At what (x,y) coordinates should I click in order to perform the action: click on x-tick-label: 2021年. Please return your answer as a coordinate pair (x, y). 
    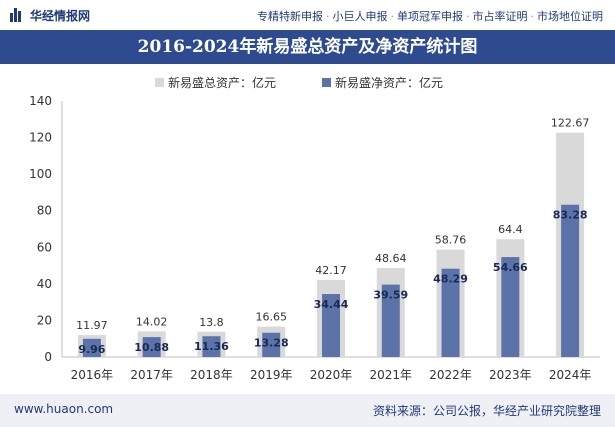
    Looking at the image, I should click on (391, 375).